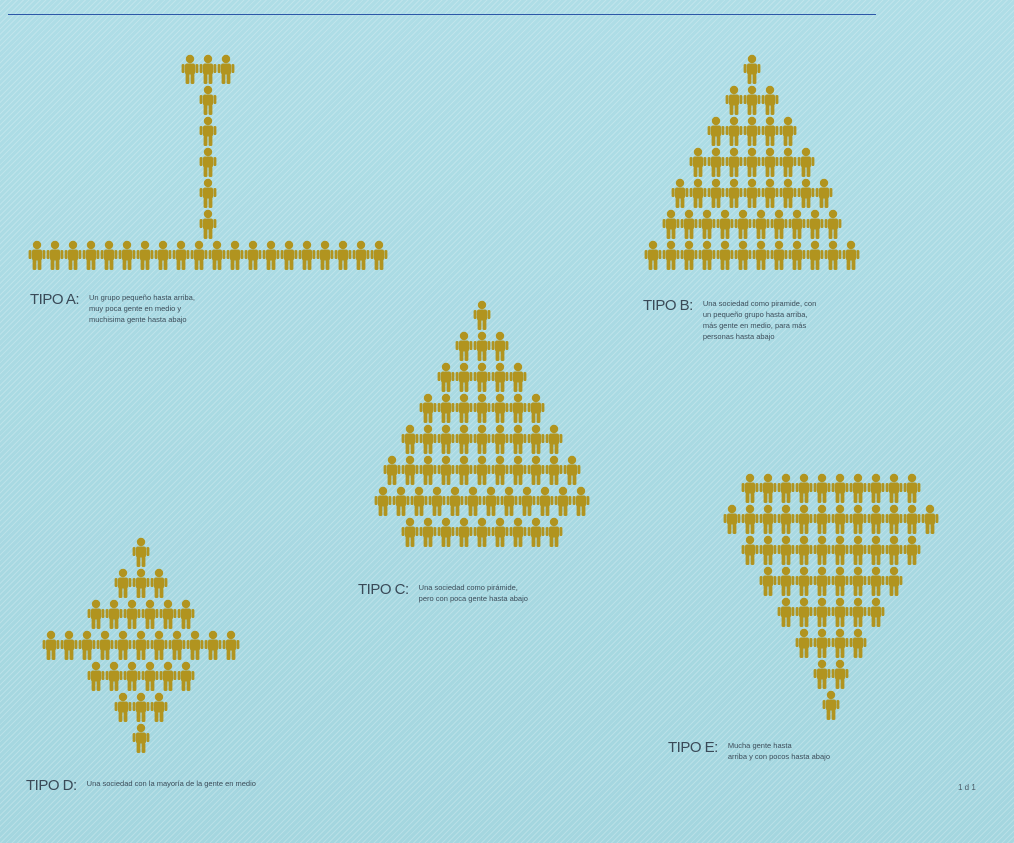 The image size is (1014, 843). I want to click on page-number: 1 d 1, so click(967, 787).